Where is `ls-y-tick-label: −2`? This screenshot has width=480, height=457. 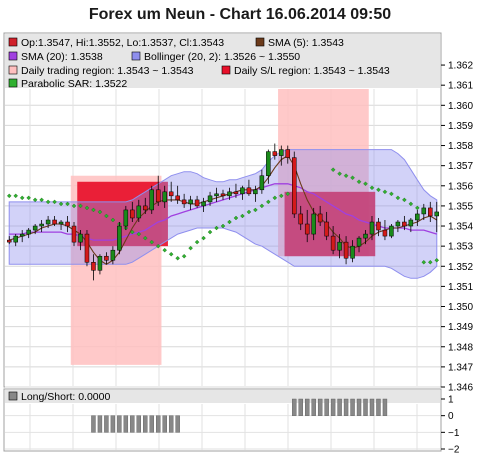 ls-y-tick-label: −2 is located at coordinates (454, 450).